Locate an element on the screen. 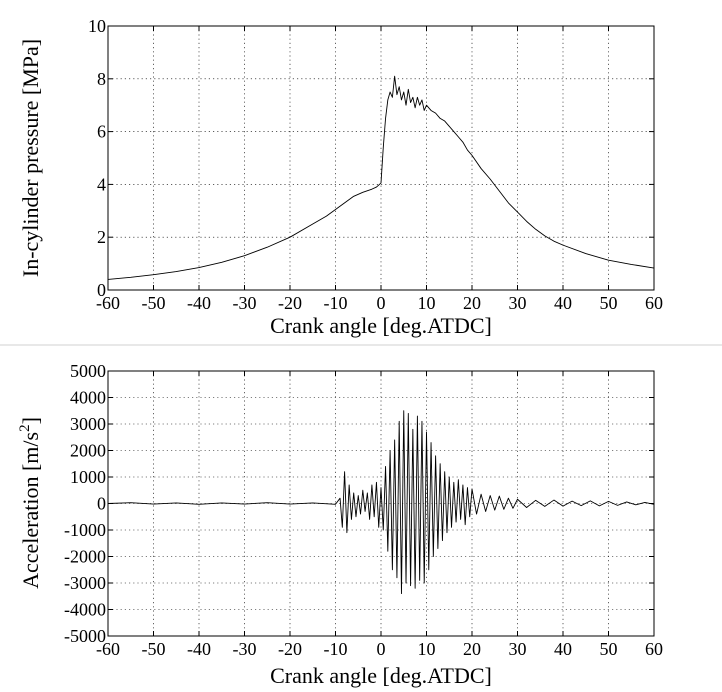 Image resolution: width=722 pixels, height=692 pixels. chart-0-y-tick-label: 2 is located at coordinates (101, 237).